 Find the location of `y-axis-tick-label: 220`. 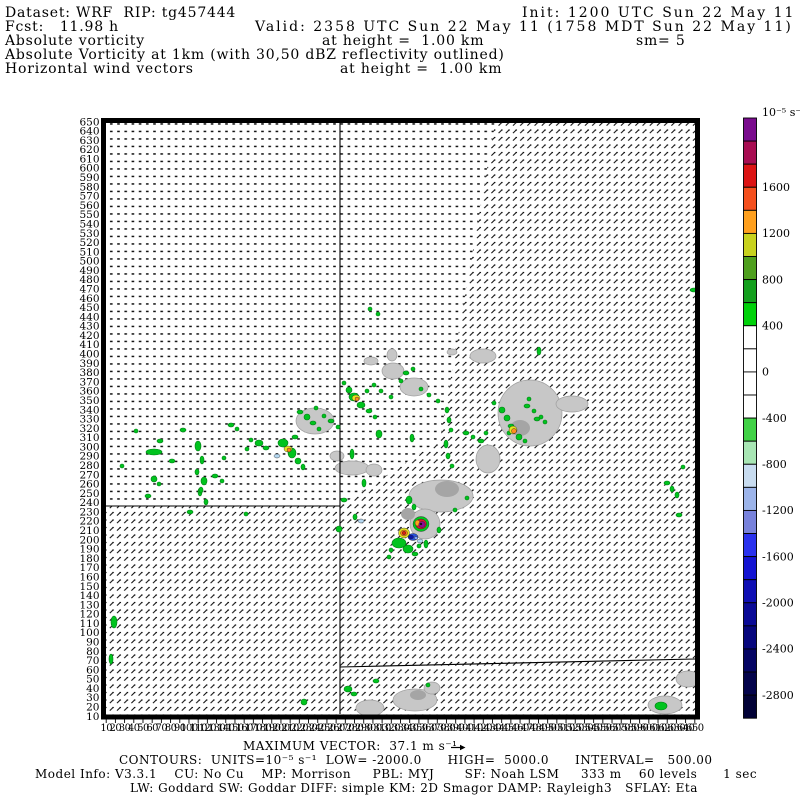

y-axis-tick-label: 220 is located at coordinates (89, 522).